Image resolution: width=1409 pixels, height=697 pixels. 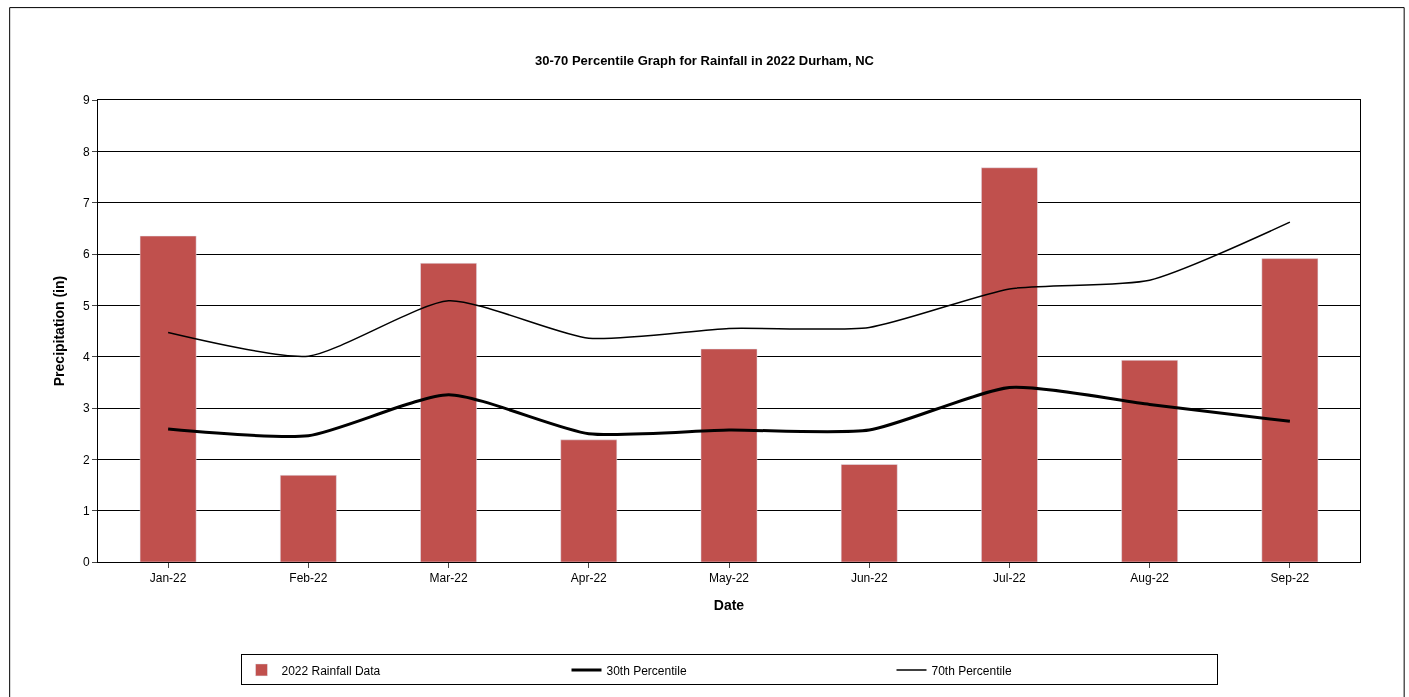 I want to click on y-tick-label: 3, so click(x=86, y=408).